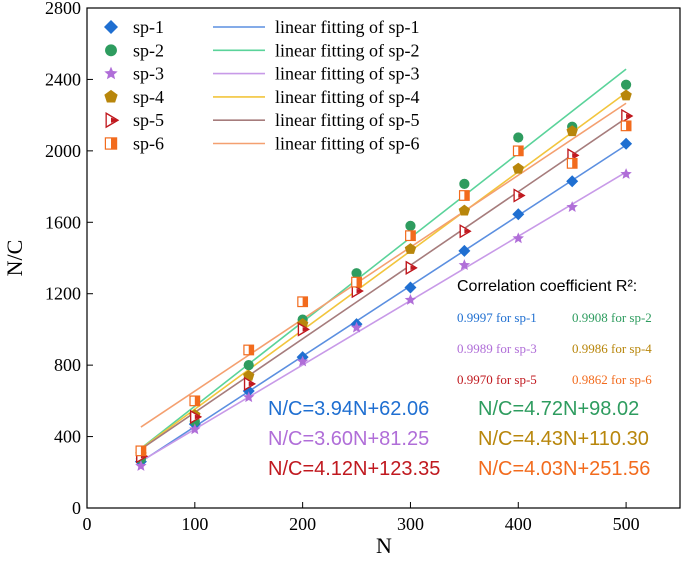  I want to click on legend-fit-label-sp-6: linear fitting of sp-6, so click(347, 144).